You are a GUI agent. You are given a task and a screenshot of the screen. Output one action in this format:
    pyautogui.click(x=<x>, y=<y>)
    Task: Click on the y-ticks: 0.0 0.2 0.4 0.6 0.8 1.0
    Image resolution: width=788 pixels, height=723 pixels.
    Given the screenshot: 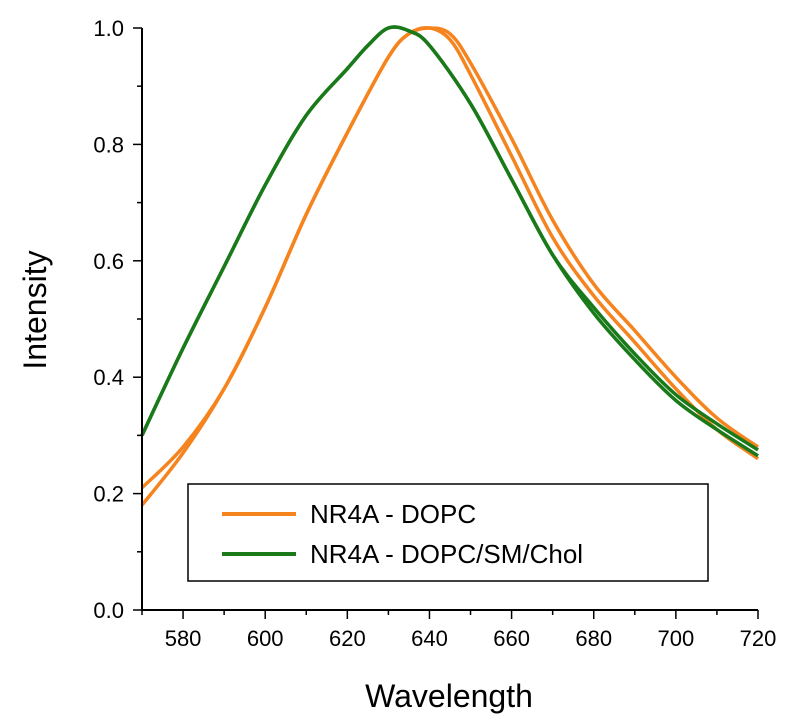 What is the action you would take?
    pyautogui.click(x=117, y=319)
    